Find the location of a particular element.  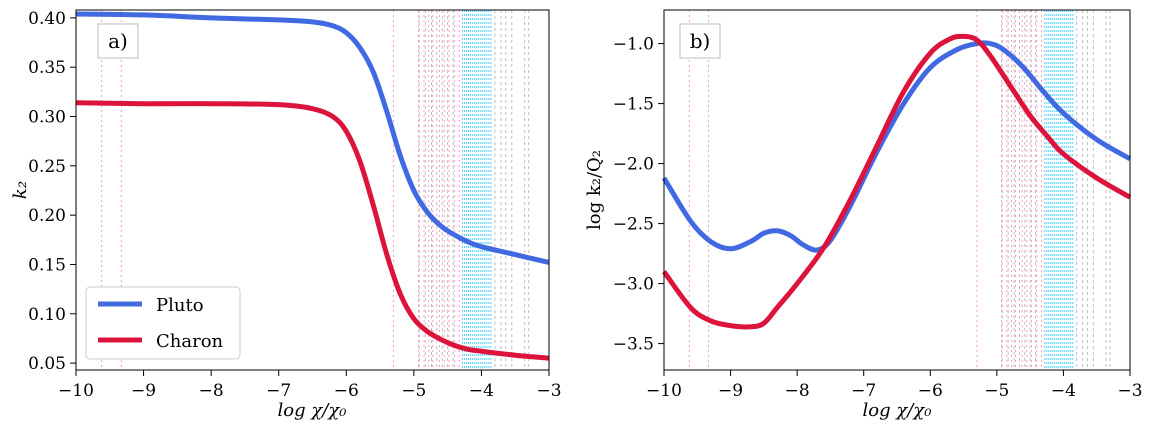

panel-a-label: a) is located at coordinates (118, 41).